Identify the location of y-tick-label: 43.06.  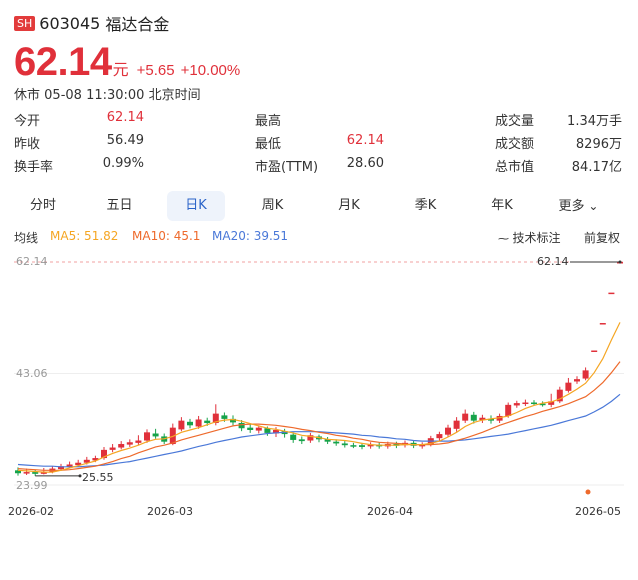
(32, 373).